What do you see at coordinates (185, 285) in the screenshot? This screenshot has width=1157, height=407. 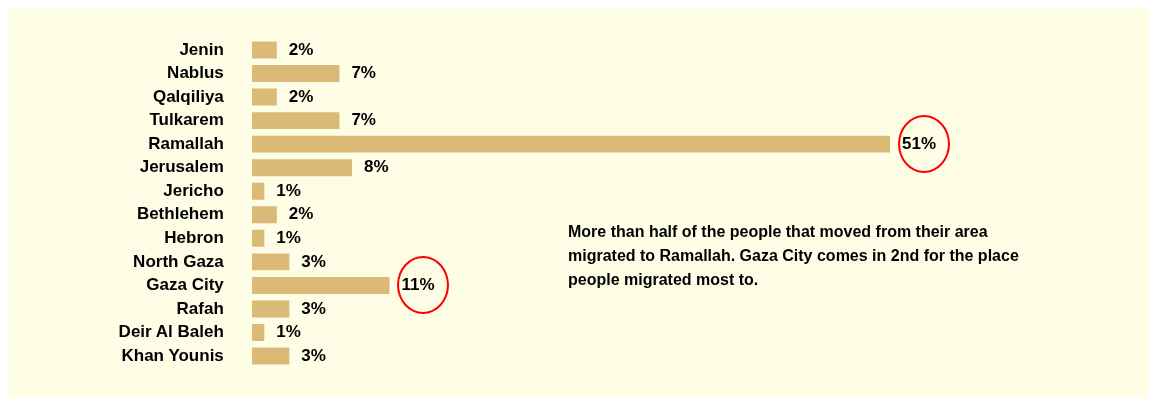 I see `y-tick-label: Gaza City` at bounding box center [185, 285].